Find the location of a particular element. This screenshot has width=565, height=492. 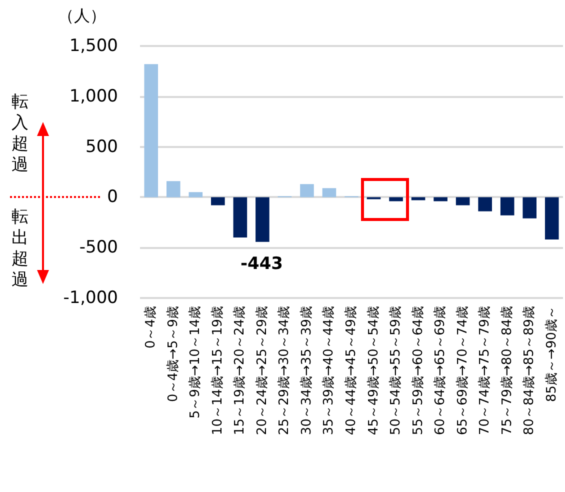

annotation: -443 is located at coordinates (261, 264).